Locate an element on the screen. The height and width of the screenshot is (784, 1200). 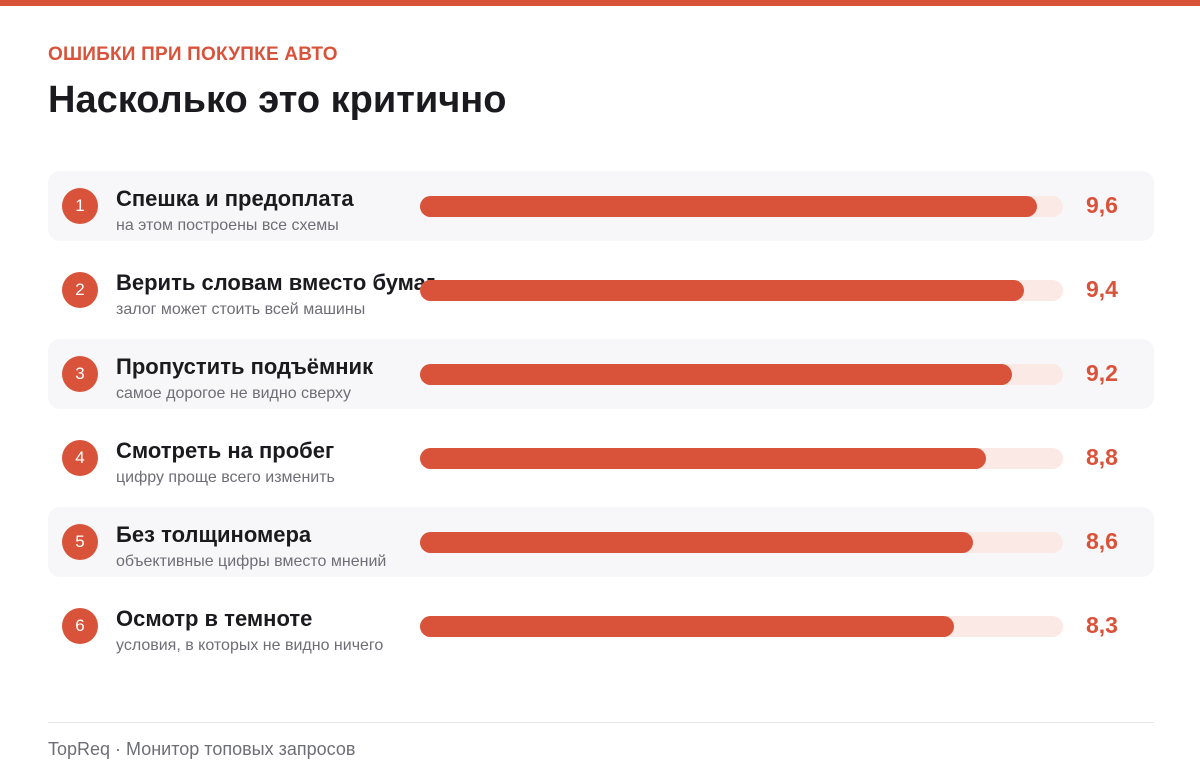
bar-sublabel: цифру проще всего изменить is located at coordinates (225, 477).